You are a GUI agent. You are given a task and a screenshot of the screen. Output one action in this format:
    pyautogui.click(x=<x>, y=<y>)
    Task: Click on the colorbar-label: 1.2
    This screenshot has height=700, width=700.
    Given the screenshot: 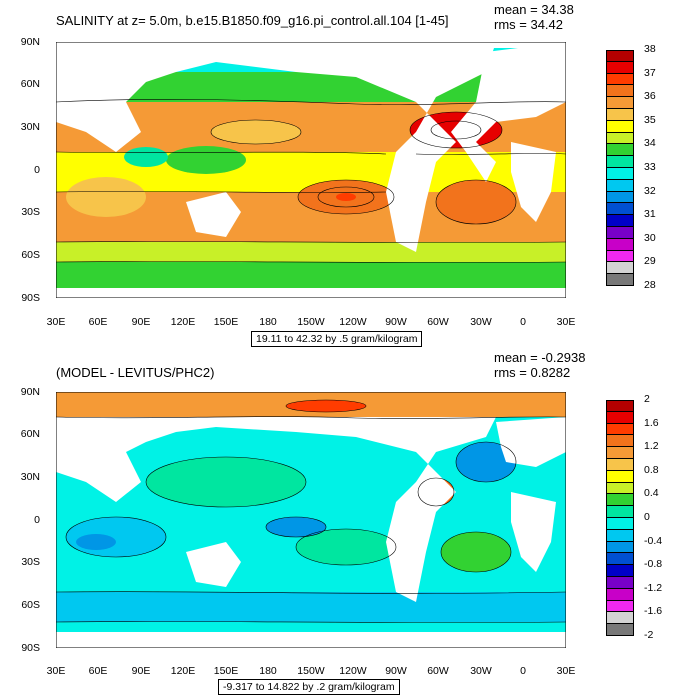 What is the action you would take?
    pyautogui.click(x=651, y=446)
    